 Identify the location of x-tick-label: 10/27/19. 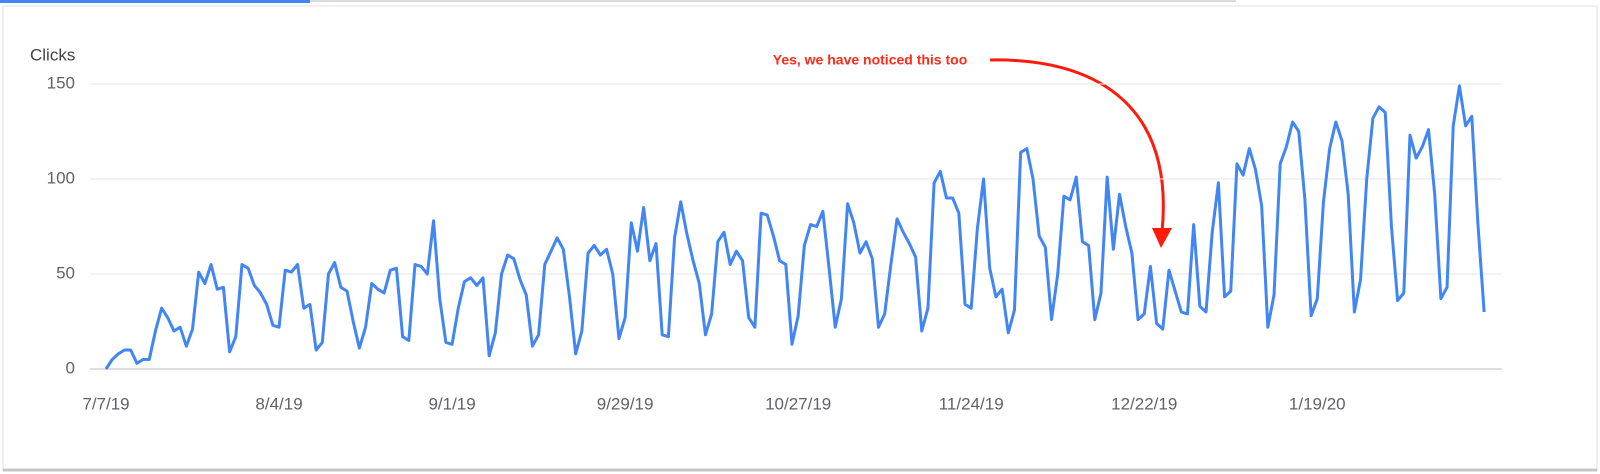
(798, 403).